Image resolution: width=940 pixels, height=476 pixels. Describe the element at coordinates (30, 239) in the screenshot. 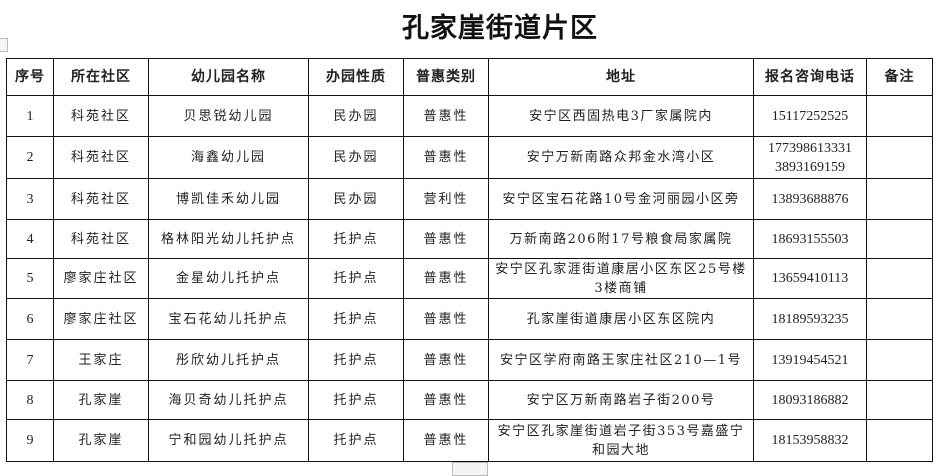

I see `cell-no: 4` at that location.